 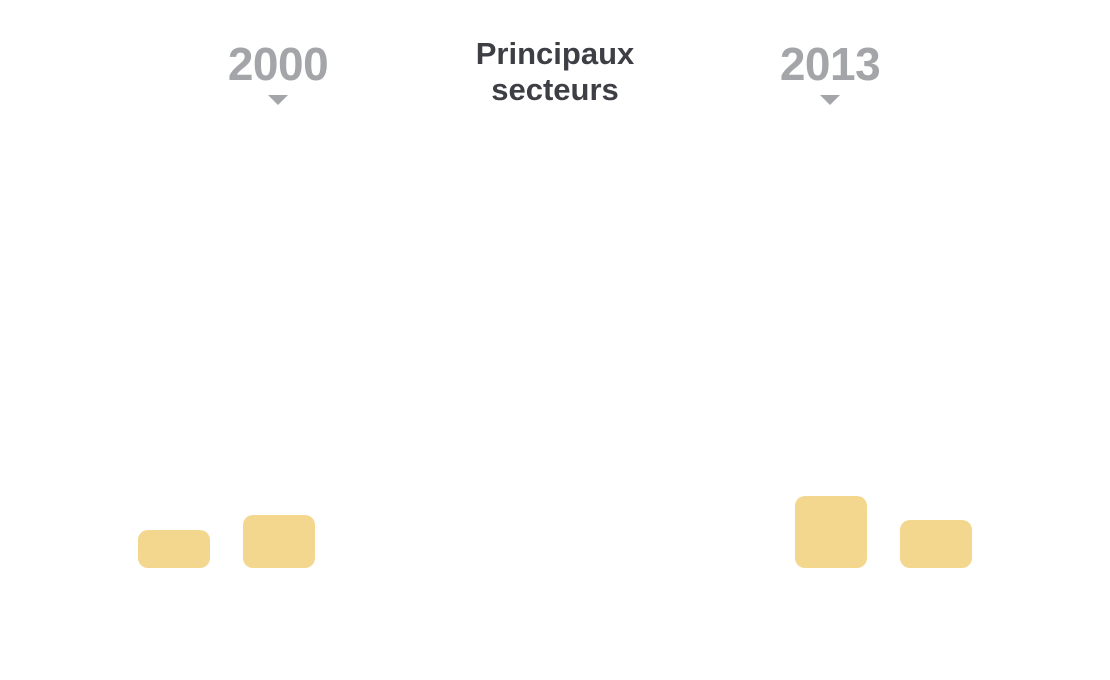 What do you see at coordinates (830, 64) in the screenshot?
I see `year-label-2013: 2013` at bounding box center [830, 64].